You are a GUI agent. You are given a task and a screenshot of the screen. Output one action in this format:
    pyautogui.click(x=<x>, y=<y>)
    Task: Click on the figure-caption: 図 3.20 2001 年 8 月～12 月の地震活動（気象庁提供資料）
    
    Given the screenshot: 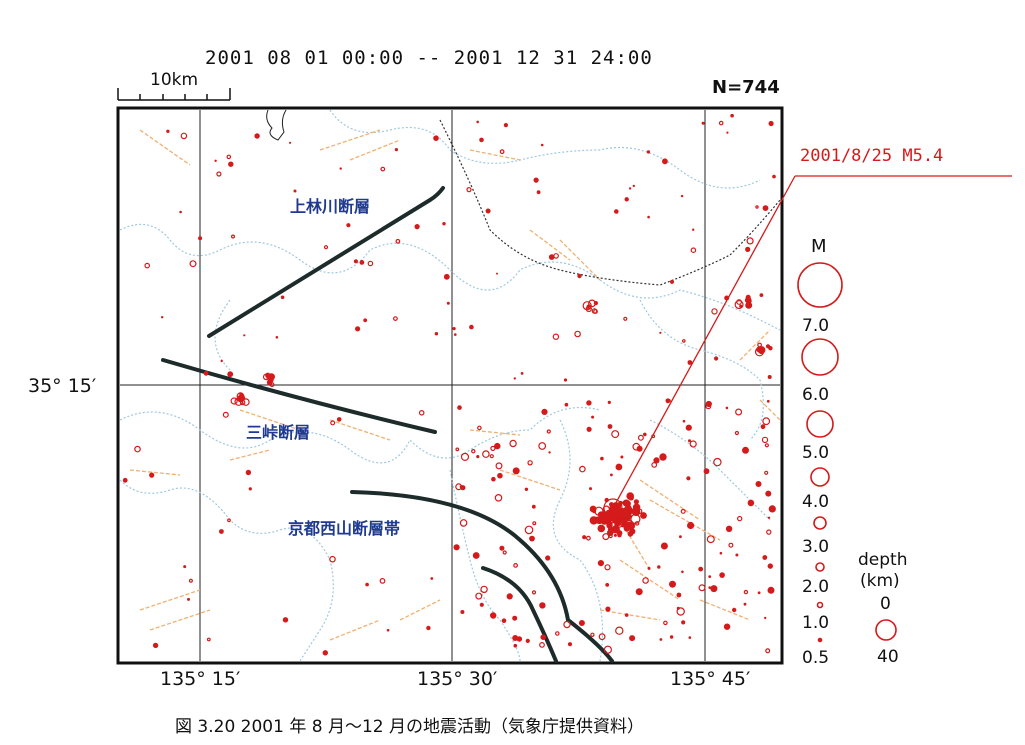 What is the action you would take?
    pyautogui.click(x=409, y=727)
    